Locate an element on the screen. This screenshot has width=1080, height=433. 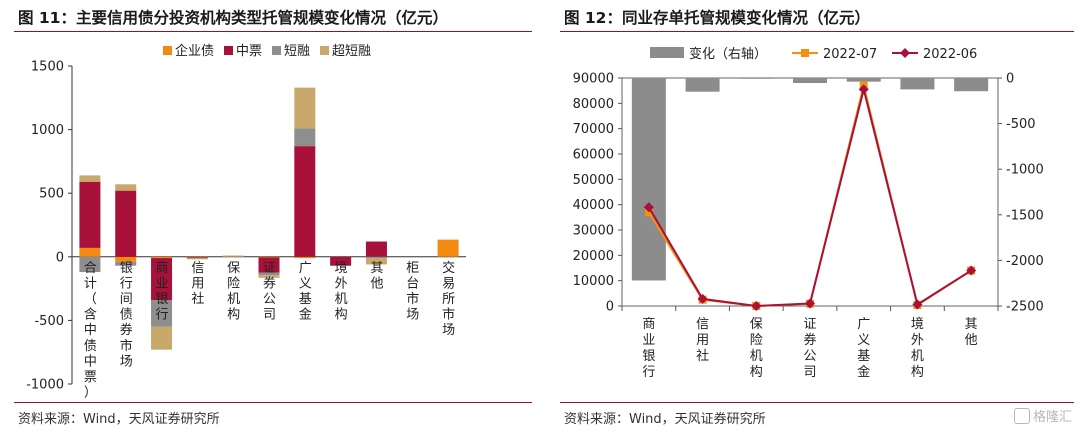
right-right-y-tick-label: -1000 is located at coordinates (1025, 170).